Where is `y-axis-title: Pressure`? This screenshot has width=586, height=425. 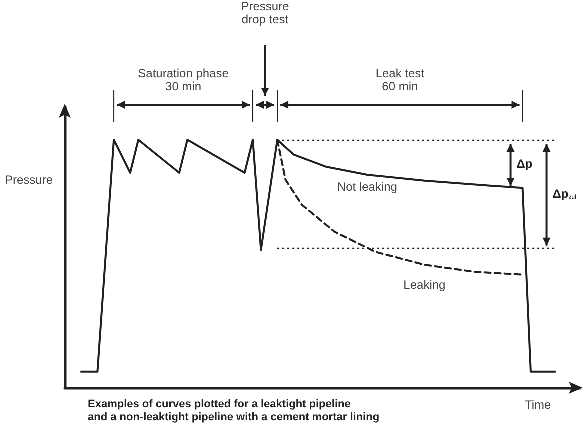 y-axis-title: Pressure is located at coordinates (29, 180).